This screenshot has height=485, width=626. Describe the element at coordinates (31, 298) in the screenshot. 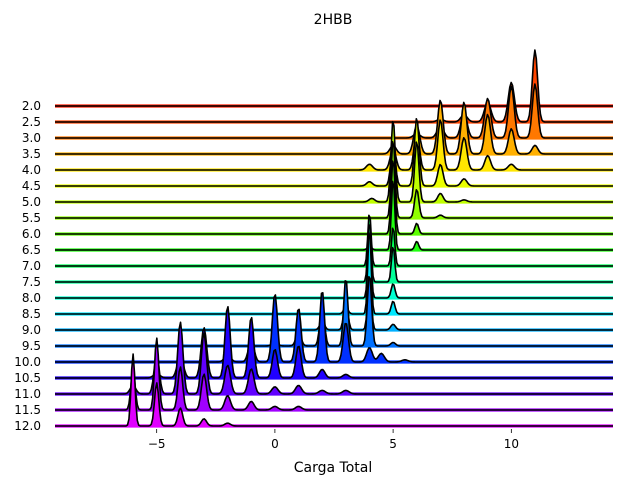

I see `y-tick-label: 8.0` at that location.